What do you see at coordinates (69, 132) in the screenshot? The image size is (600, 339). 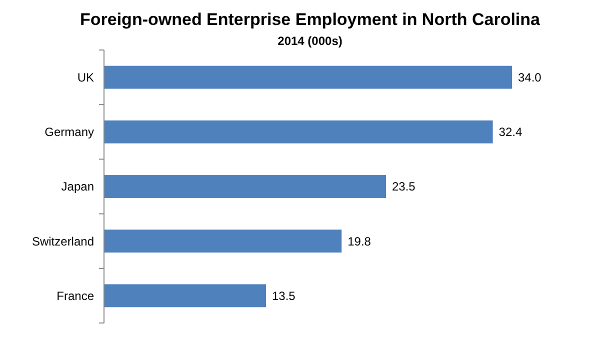 I see `y-tick-label: Germany` at bounding box center [69, 132].